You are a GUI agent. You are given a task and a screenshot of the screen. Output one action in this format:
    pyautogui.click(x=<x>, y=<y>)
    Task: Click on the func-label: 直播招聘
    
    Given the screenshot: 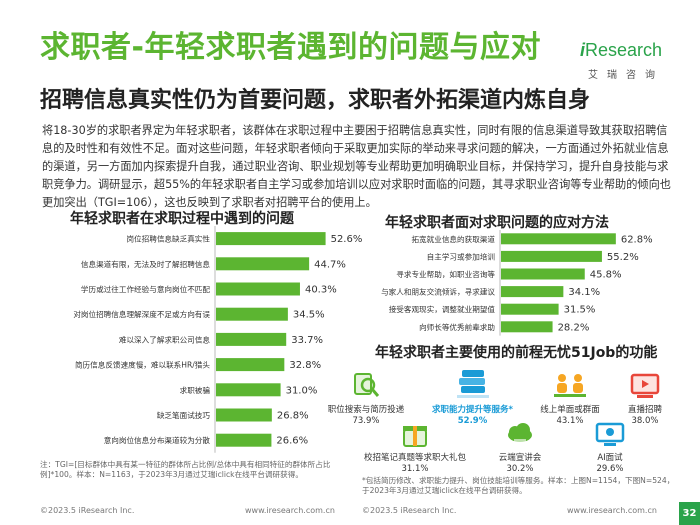 What is the action you would take?
    pyautogui.click(x=644, y=410)
    